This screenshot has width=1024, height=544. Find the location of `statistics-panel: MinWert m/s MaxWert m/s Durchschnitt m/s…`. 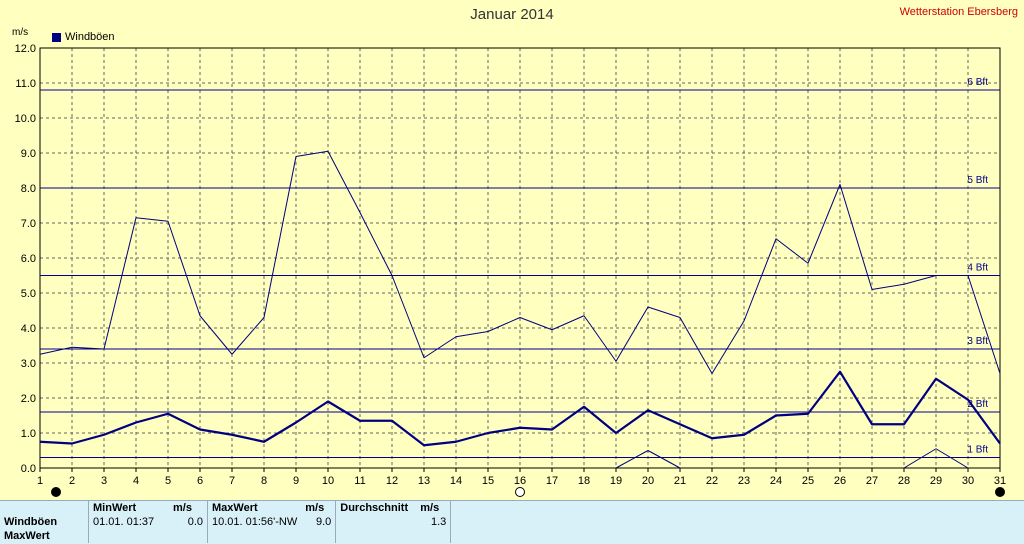

statistics-panel: MinWert m/s MaxWert m/s Durchschnitt m/s… is located at coordinates (512, 522).